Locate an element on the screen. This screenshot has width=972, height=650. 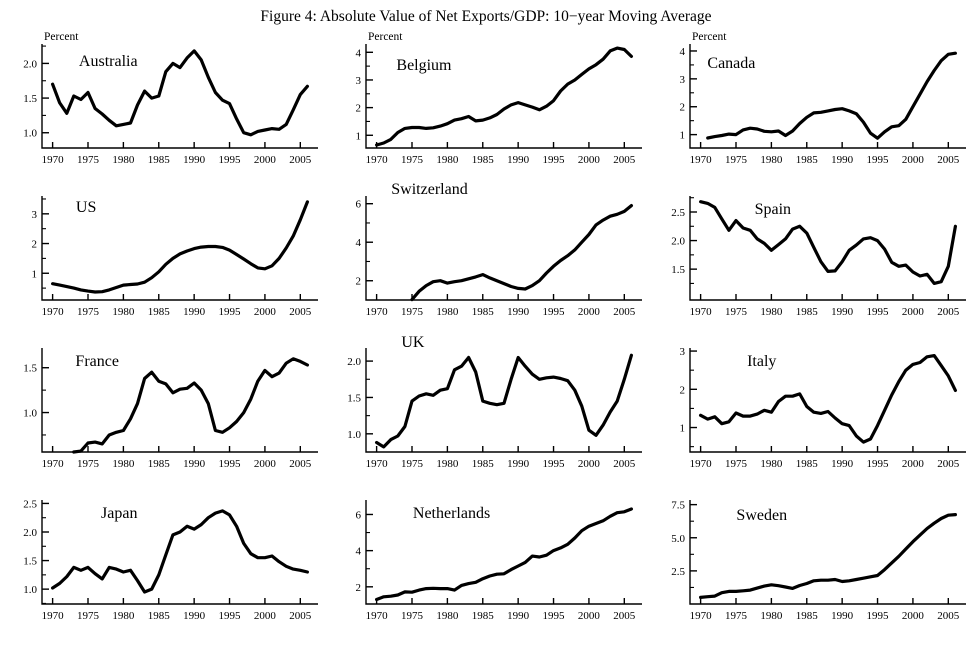
chart-svg-us: 1 2 3 1970 1975 1980 1985 1990 1995 2000 2005 US is located at coordinates (175, 257).